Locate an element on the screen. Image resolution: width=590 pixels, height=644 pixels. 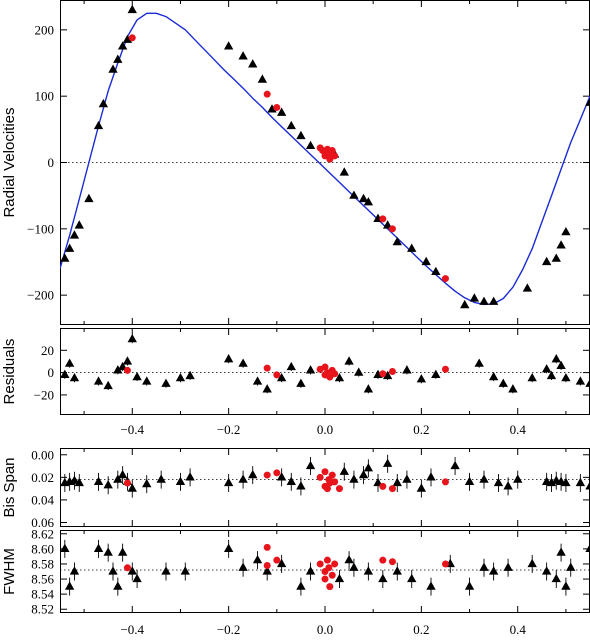
x-tick-label: 0.0 is located at coordinates (325, 429).